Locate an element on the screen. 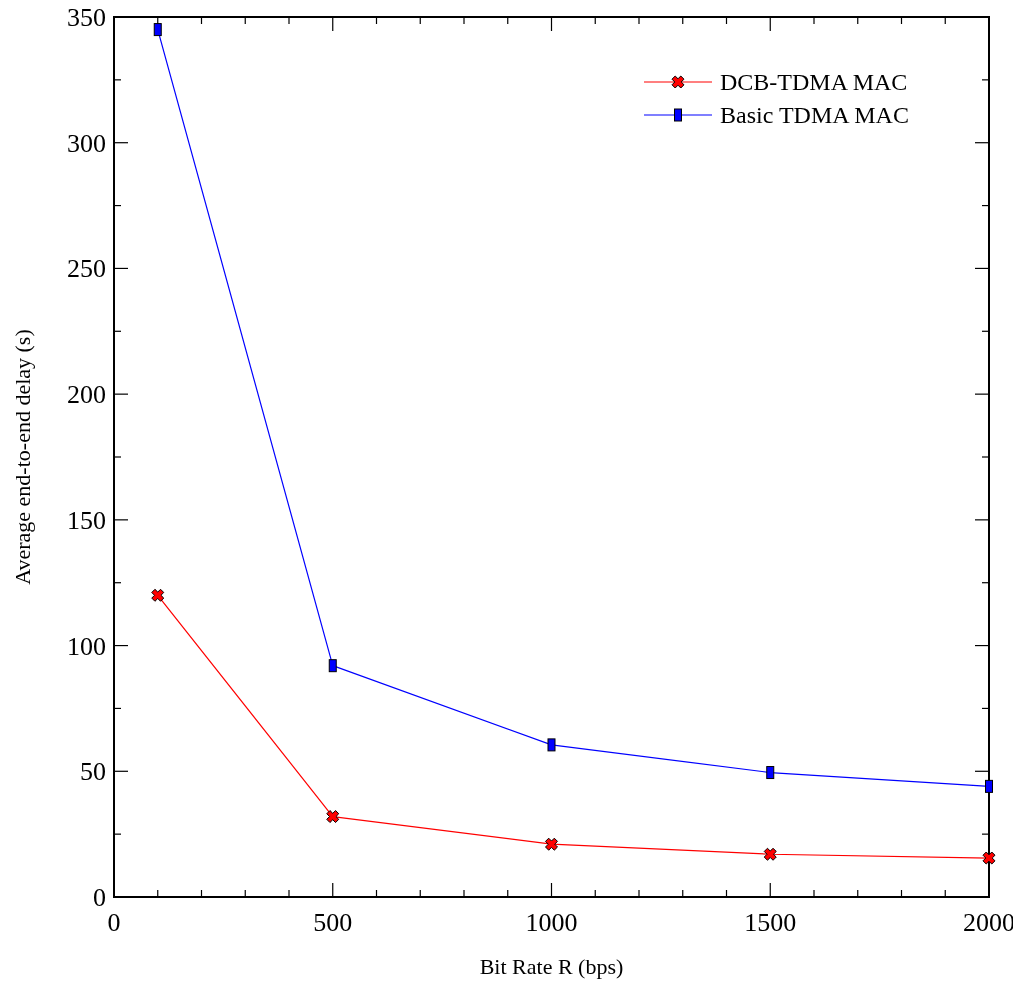 This screenshot has width=1013, height=986. x-axis-title: Bit Rate R (bps) is located at coordinates (551, 966).